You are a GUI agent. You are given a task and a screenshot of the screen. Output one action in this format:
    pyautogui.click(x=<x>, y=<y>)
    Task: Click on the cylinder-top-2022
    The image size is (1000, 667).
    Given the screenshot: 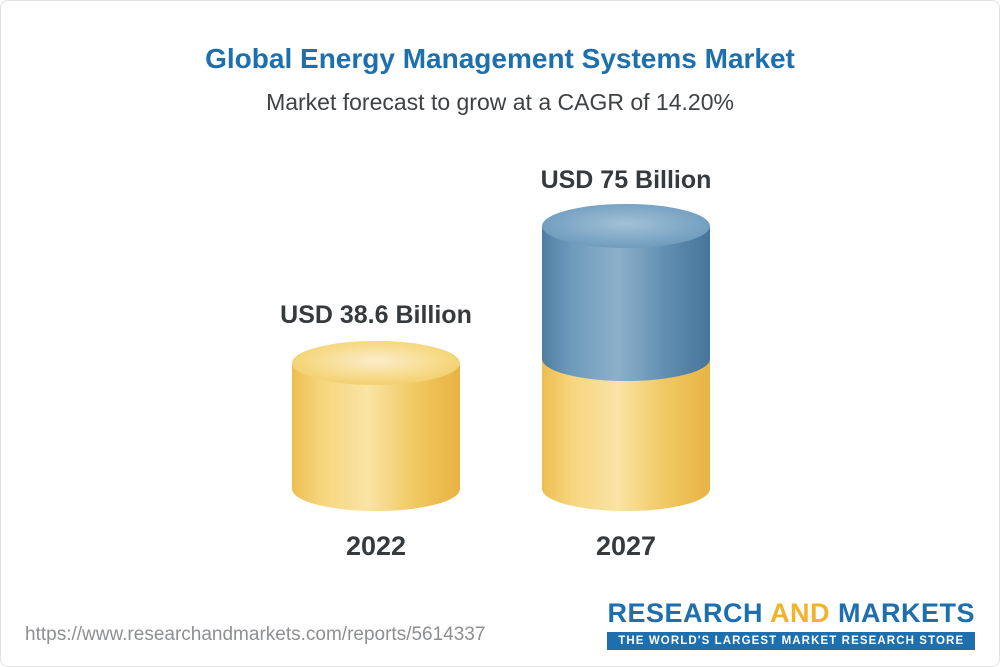 What is the action you would take?
    pyautogui.click(x=376, y=363)
    